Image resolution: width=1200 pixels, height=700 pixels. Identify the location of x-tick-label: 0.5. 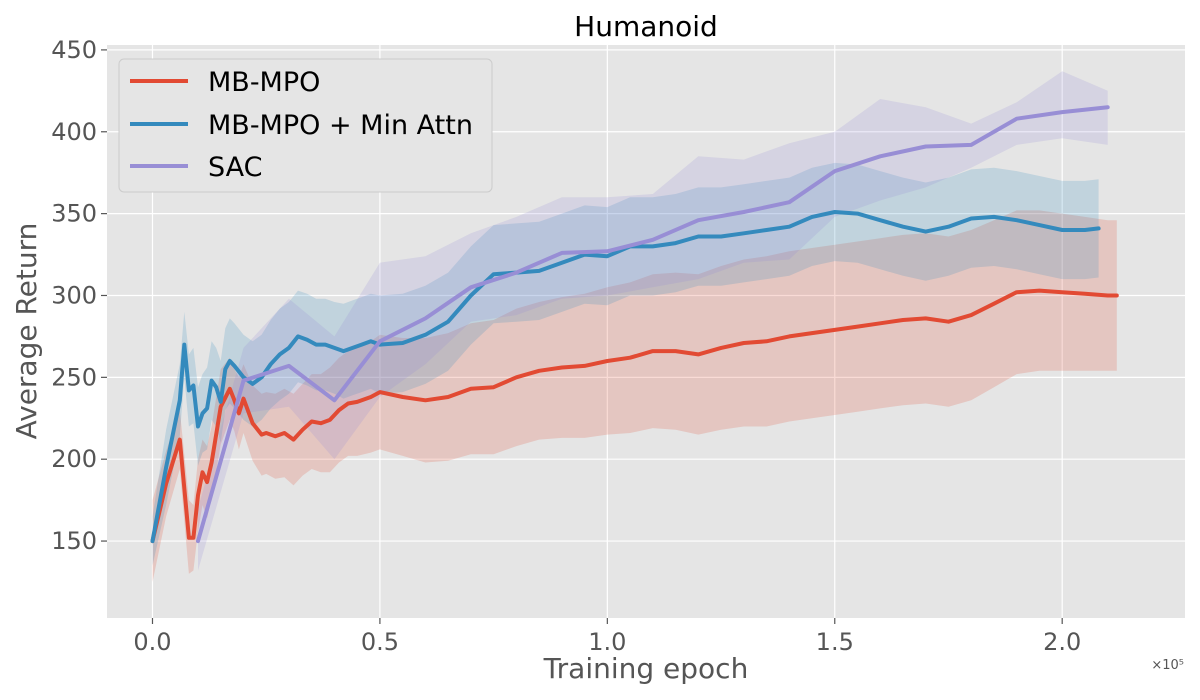
(380, 642).